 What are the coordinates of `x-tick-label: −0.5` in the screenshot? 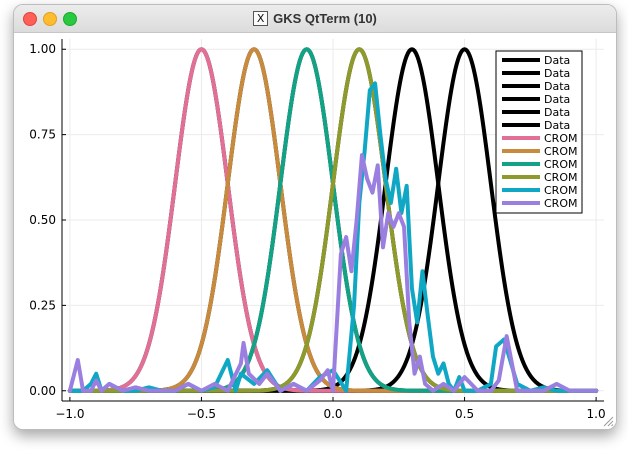 It's located at (201, 414).